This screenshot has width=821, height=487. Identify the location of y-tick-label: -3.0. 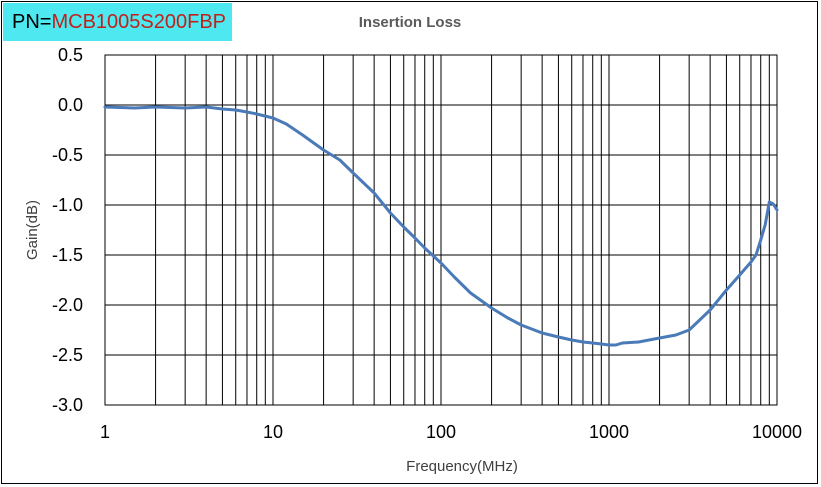
(67, 405).